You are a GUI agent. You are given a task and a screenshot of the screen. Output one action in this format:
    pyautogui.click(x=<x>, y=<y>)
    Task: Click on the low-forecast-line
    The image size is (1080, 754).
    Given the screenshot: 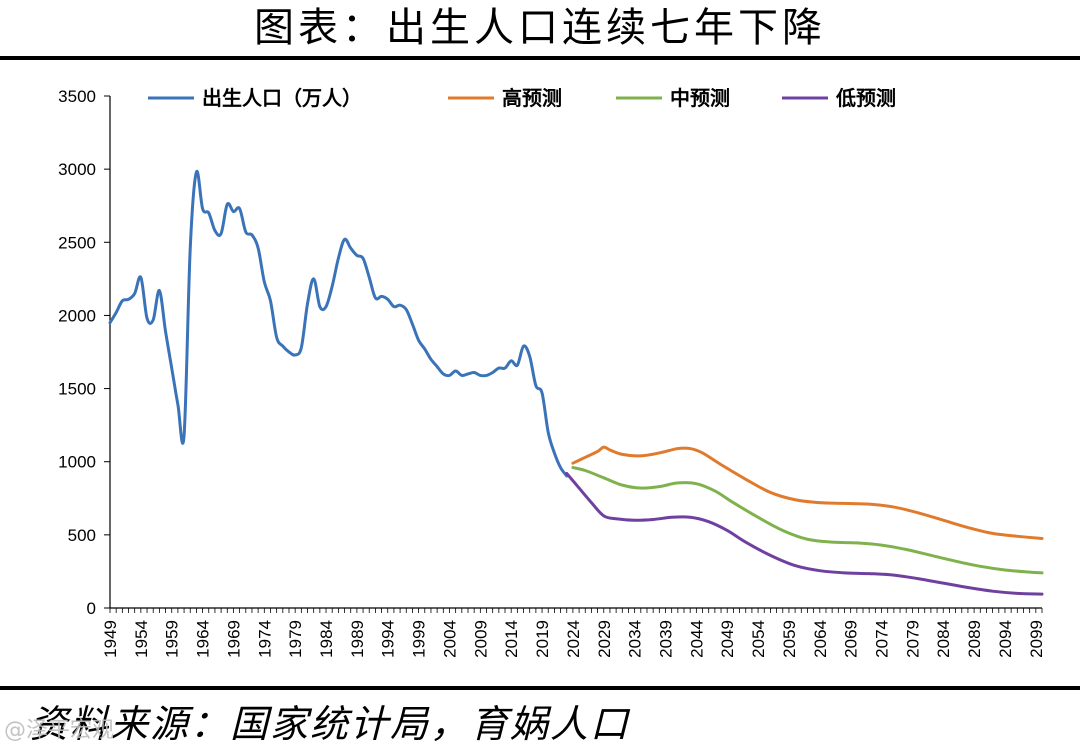 What is the action you would take?
    pyautogui.click(x=804, y=533)
    